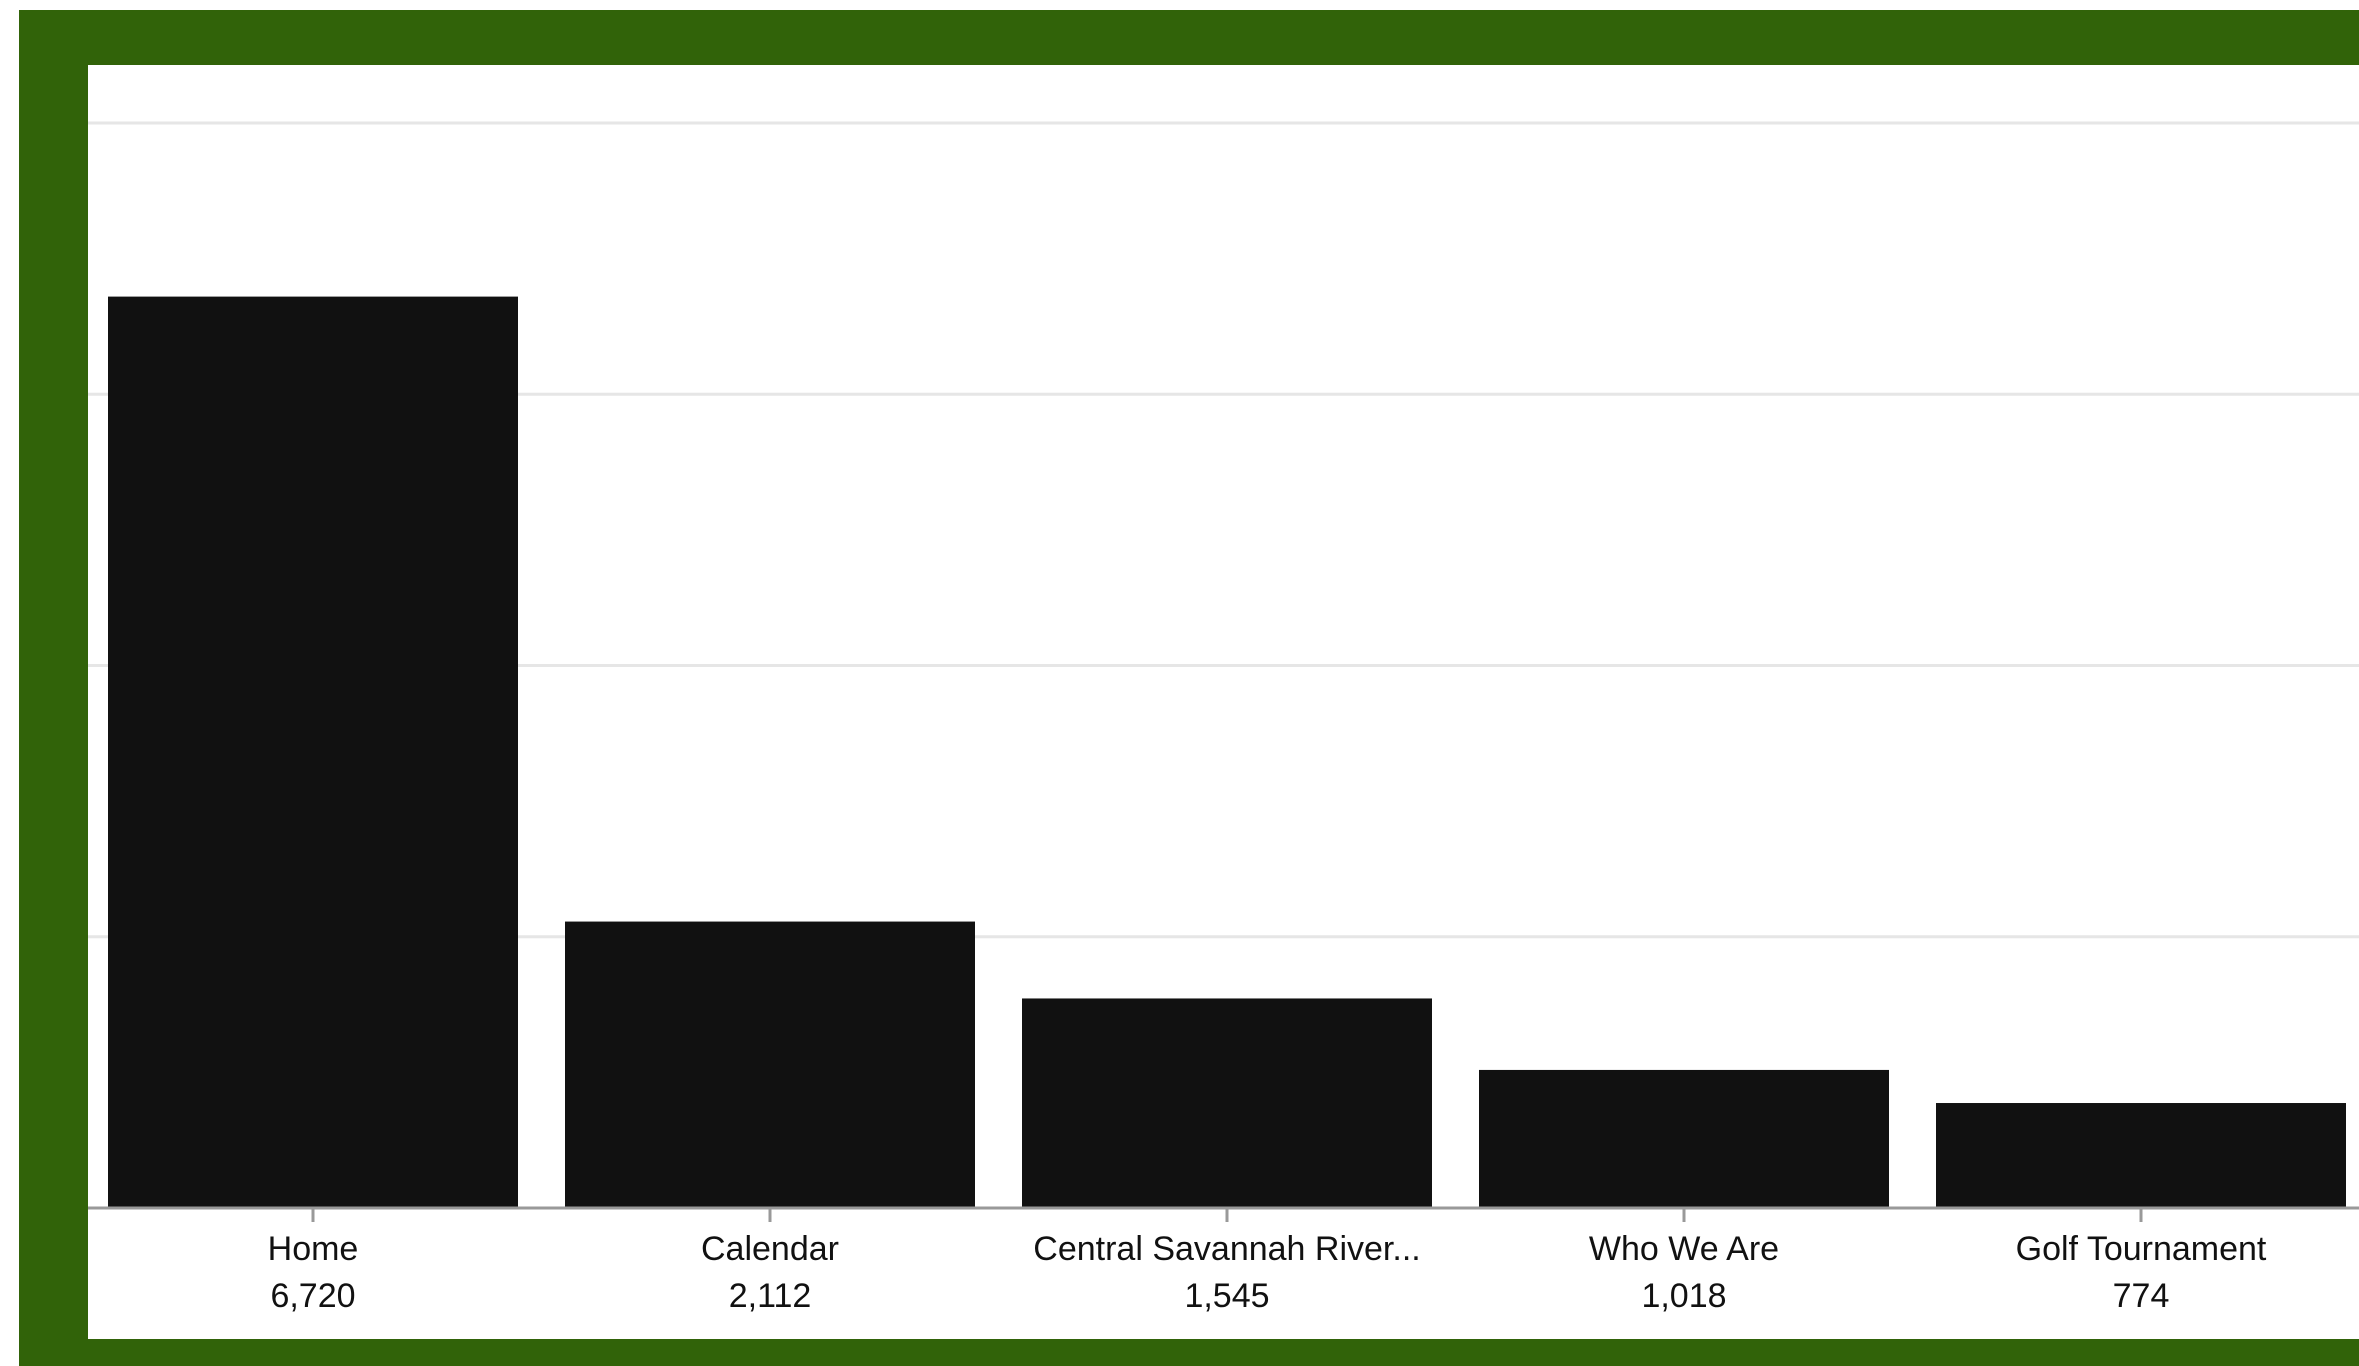 Image resolution: width=2359 pixels, height=1366 pixels. I want to click on category-label: Golf Tournament, so click(2141, 1249).